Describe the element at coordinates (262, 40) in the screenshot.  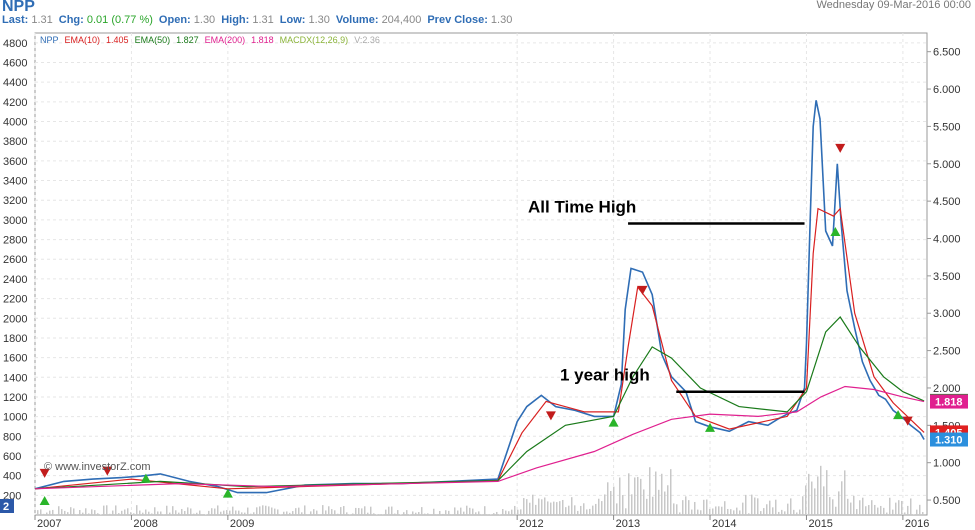
I see `legend-item-6: 1.818` at that location.